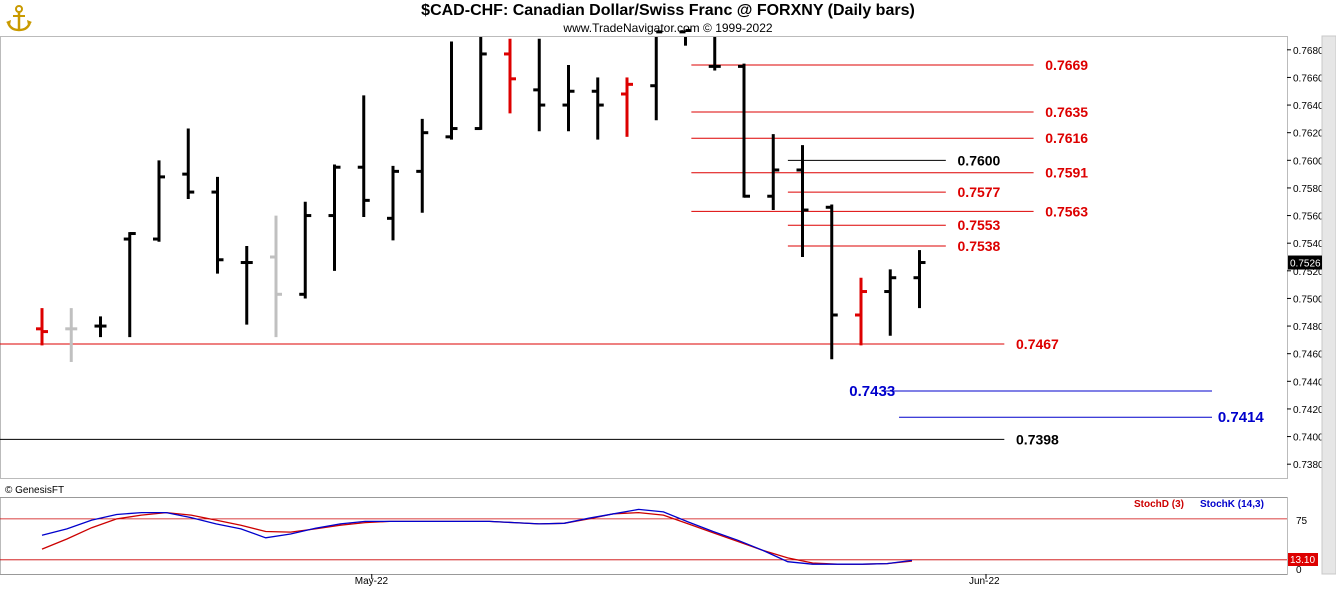 The image size is (1336, 591). Describe the element at coordinates (1066, 112) in the screenshot. I see `level-label: 0.7635` at that location.